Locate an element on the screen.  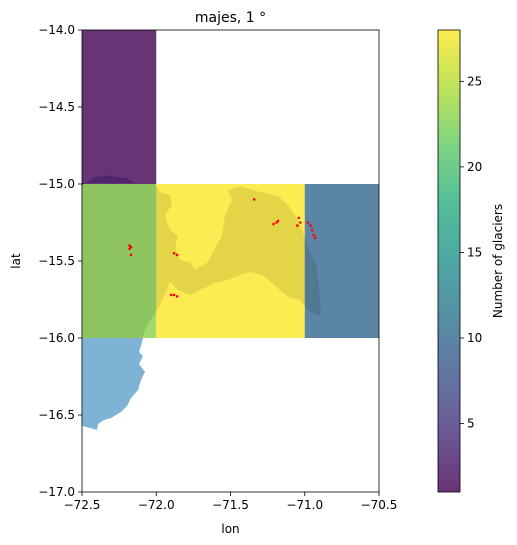
colorbar is located at coordinates (449, 261).